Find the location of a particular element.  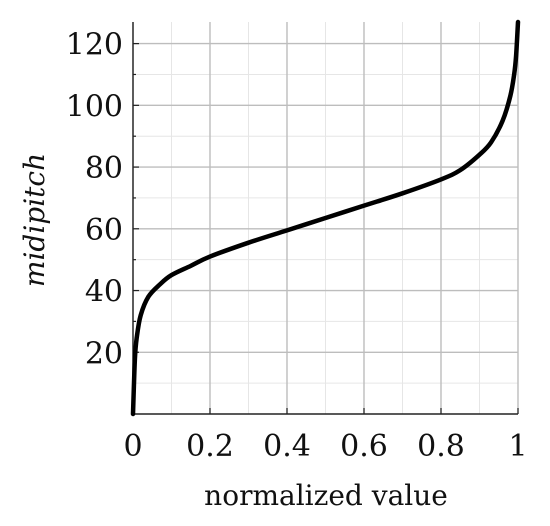

y-tick-label: 100 is located at coordinates (94, 106).